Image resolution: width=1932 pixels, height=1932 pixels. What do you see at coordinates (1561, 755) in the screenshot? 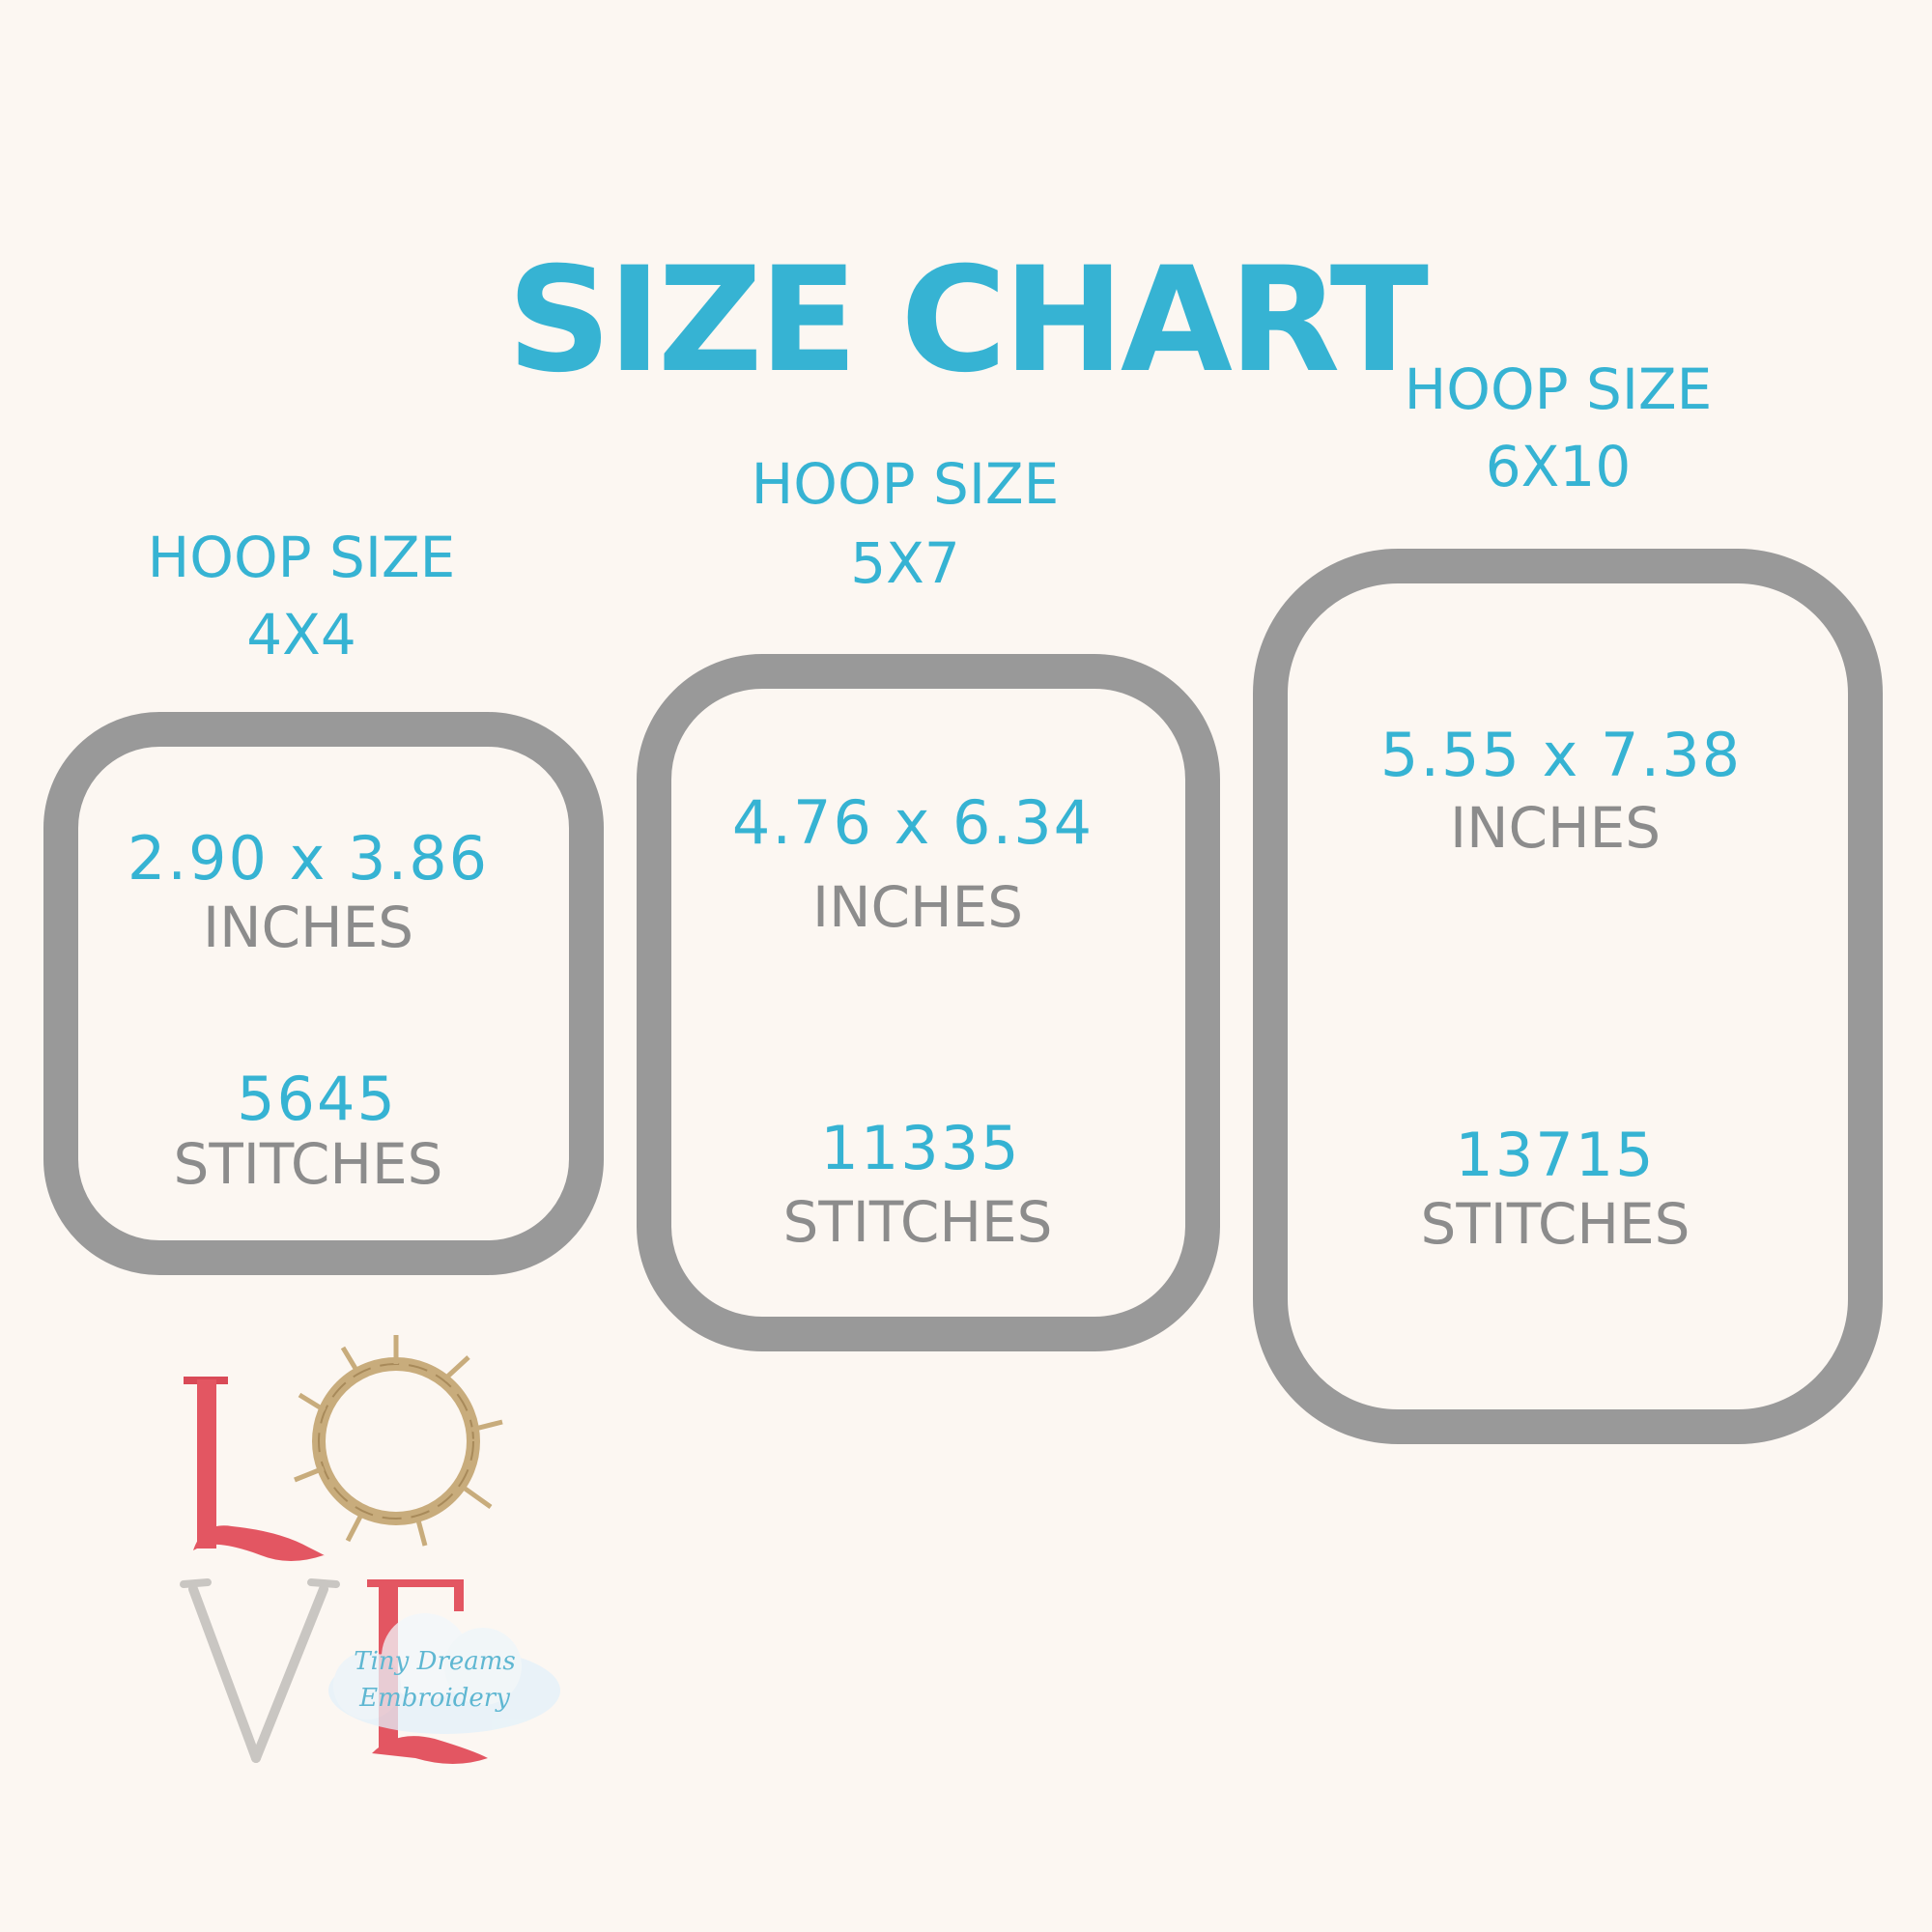
I see `dimensions-6x10: 5.55 x 7.38` at bounding box center [1561, 755].